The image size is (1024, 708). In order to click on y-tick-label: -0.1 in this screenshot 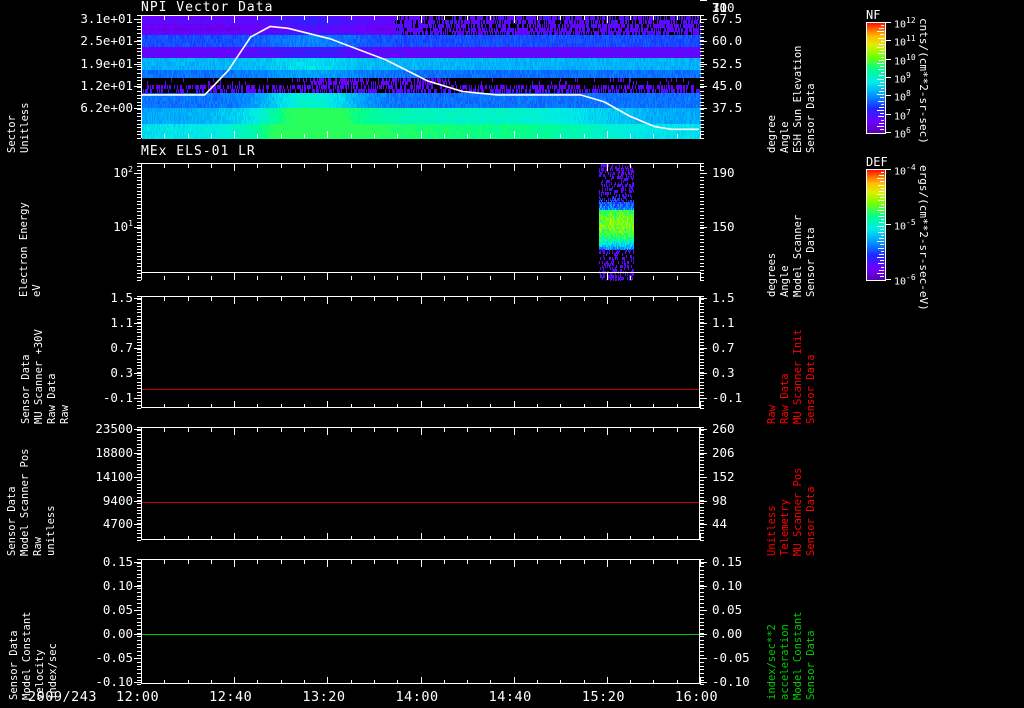, I will do `click(117, 398)`.